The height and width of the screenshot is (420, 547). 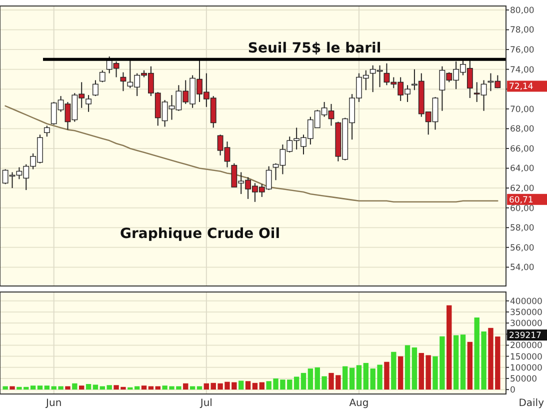 I want to click on x-tick-label: Jul, so click(x=205, y=403).